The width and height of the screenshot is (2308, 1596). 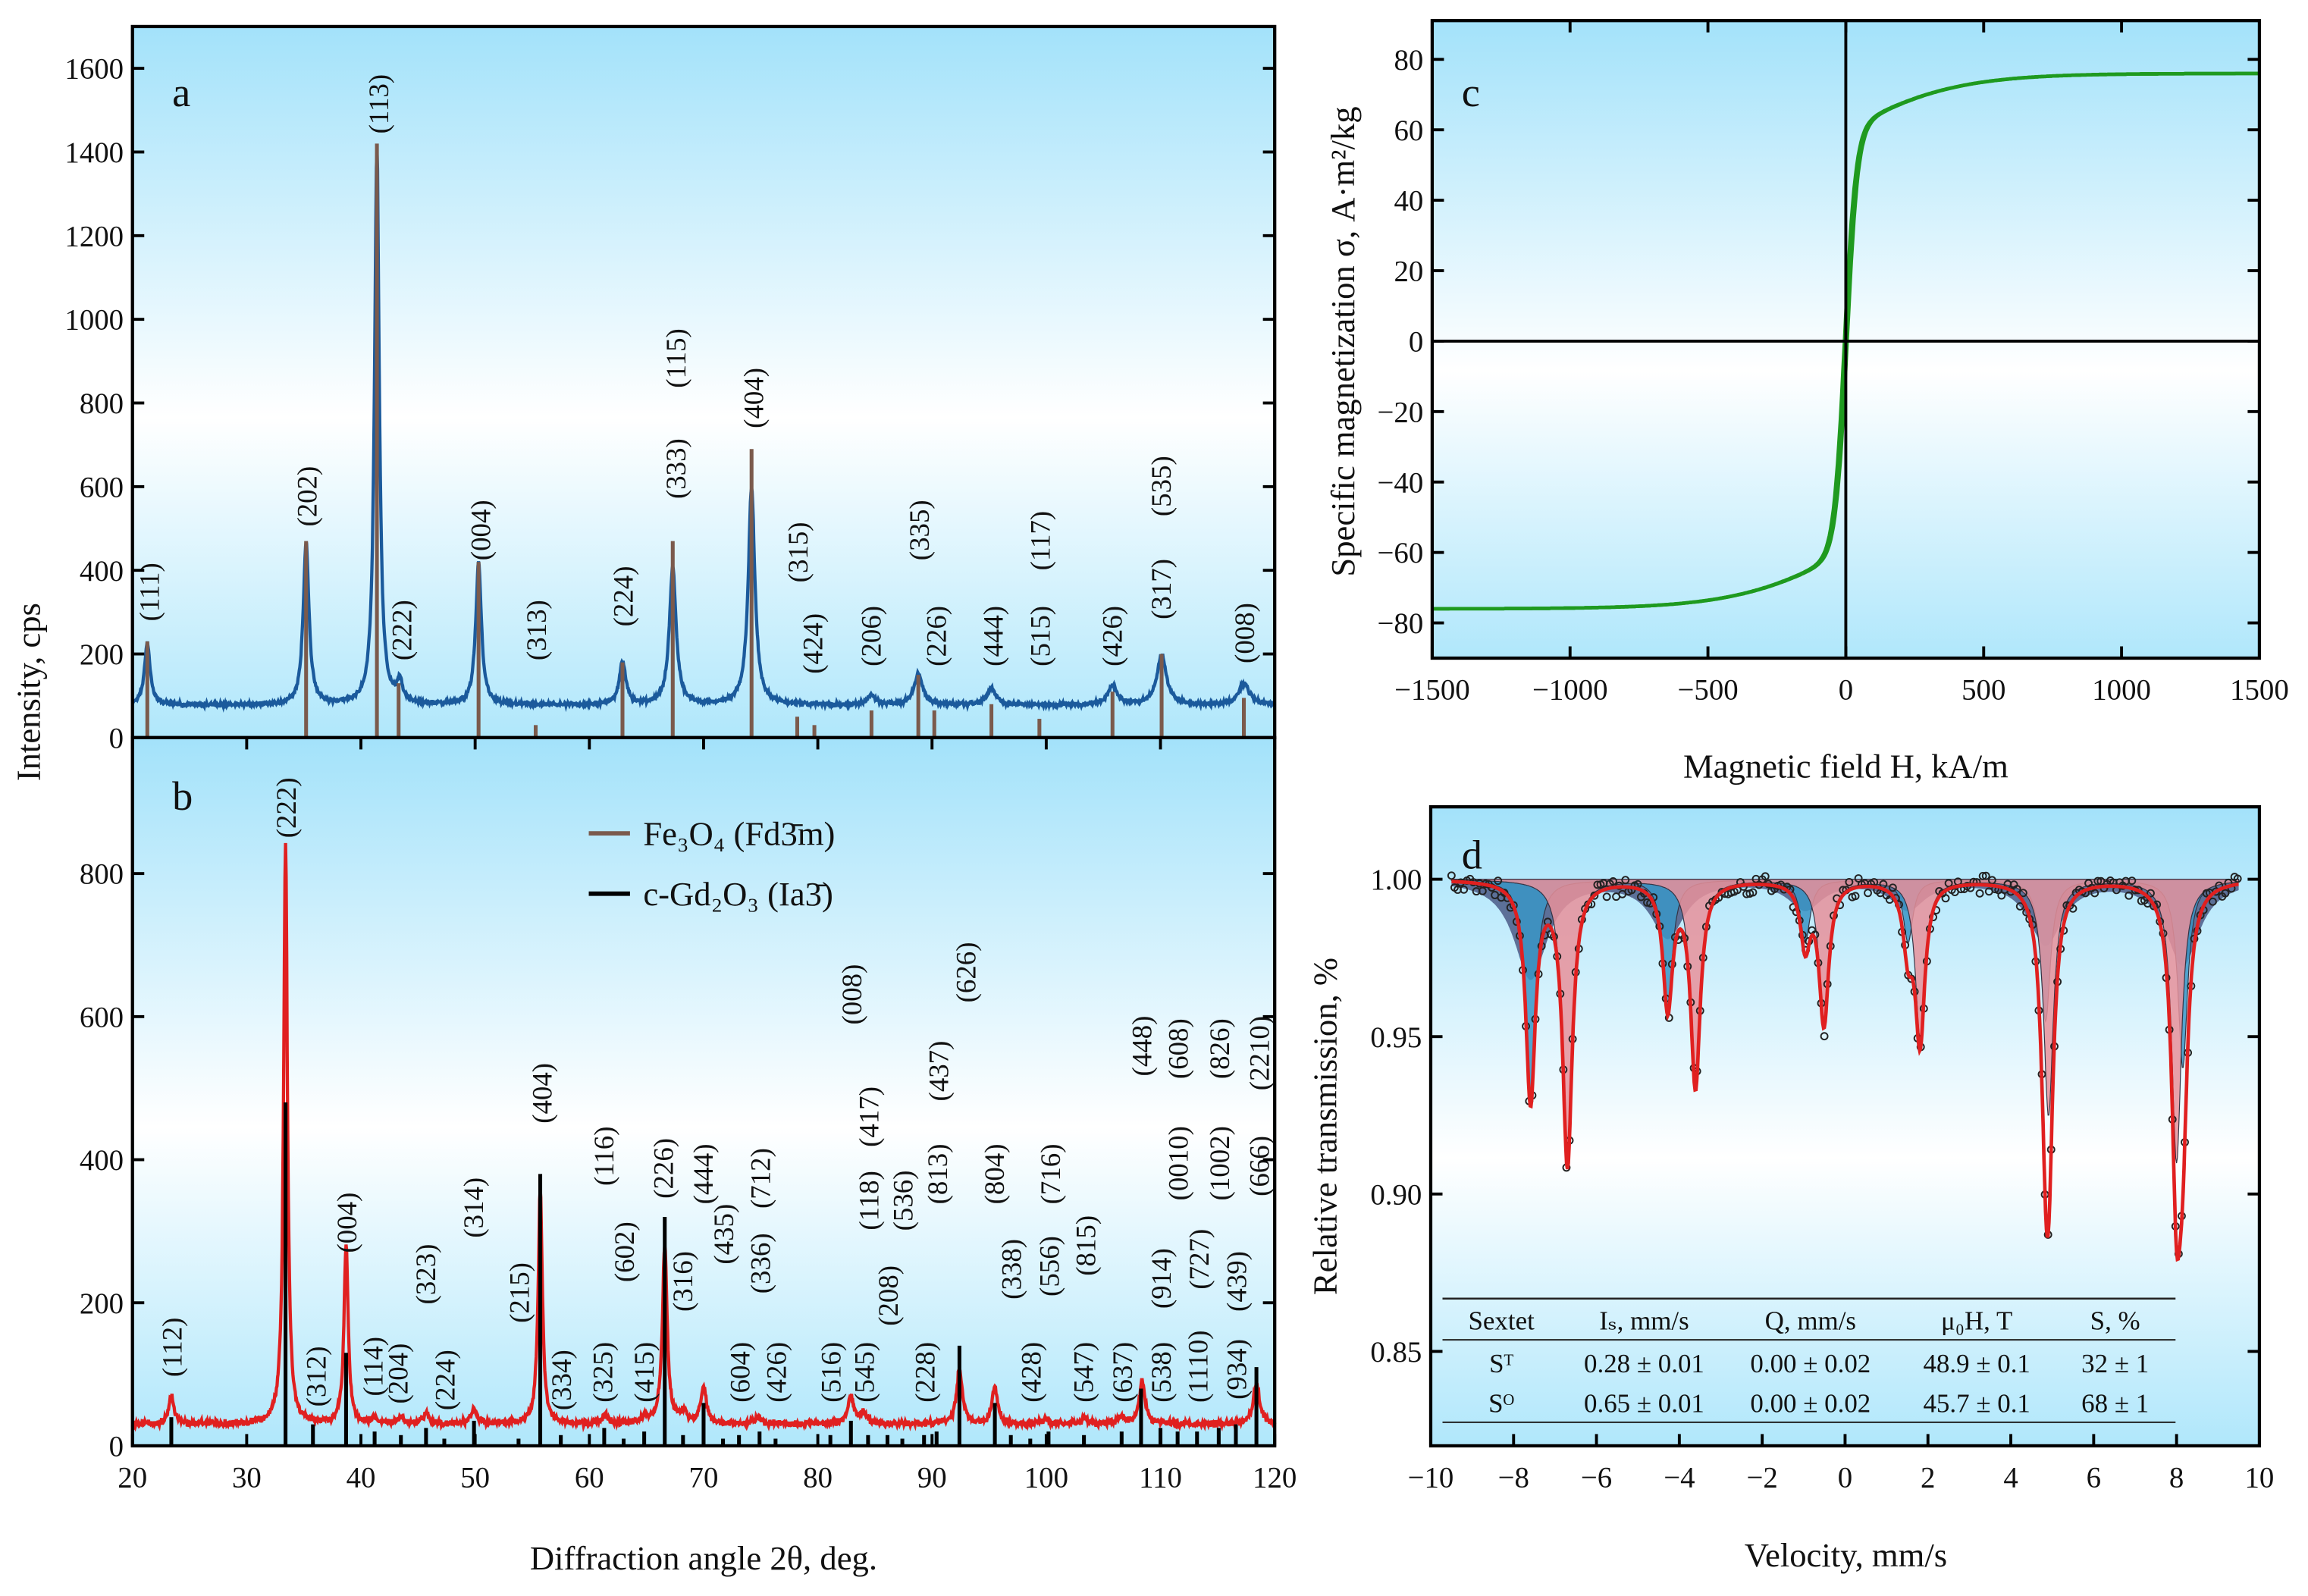 I want to click on panel-c-ytick-label: 80, so click(x=1408, y=61).